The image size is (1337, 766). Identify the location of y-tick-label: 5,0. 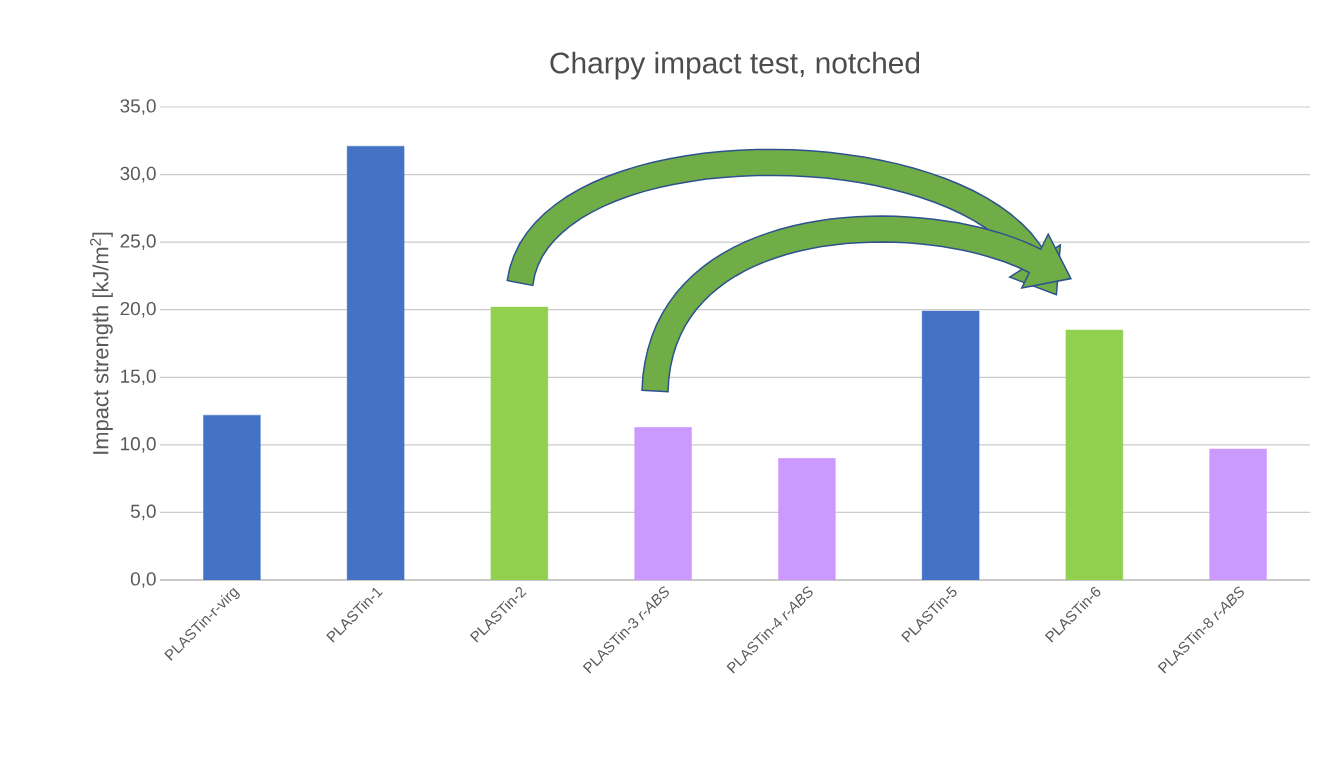
(143, 512).